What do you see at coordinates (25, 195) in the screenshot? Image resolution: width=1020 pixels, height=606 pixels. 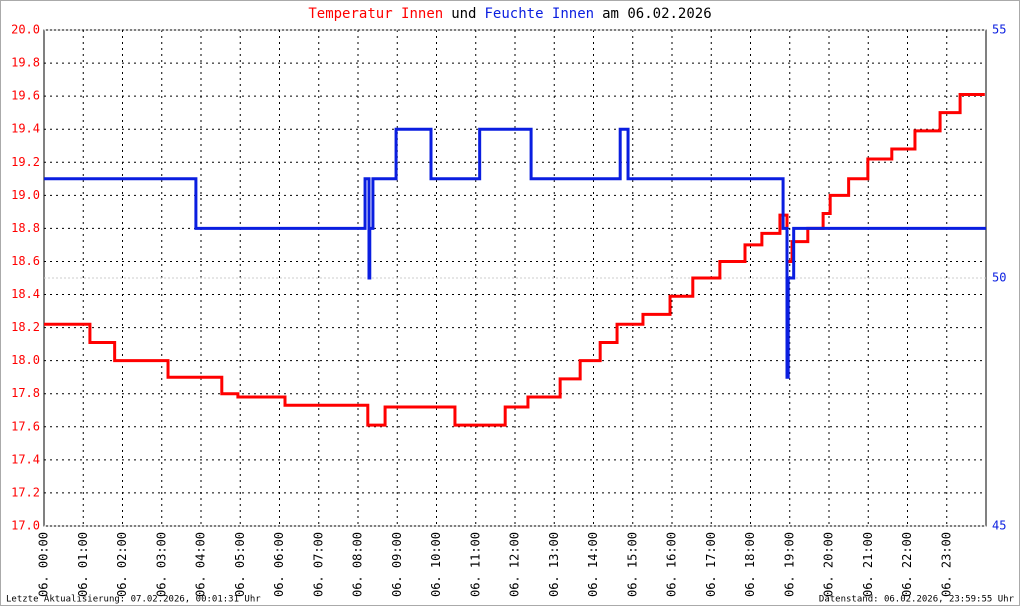 I see `y-tick-label: 19.0` at bounding box center [25, 195].